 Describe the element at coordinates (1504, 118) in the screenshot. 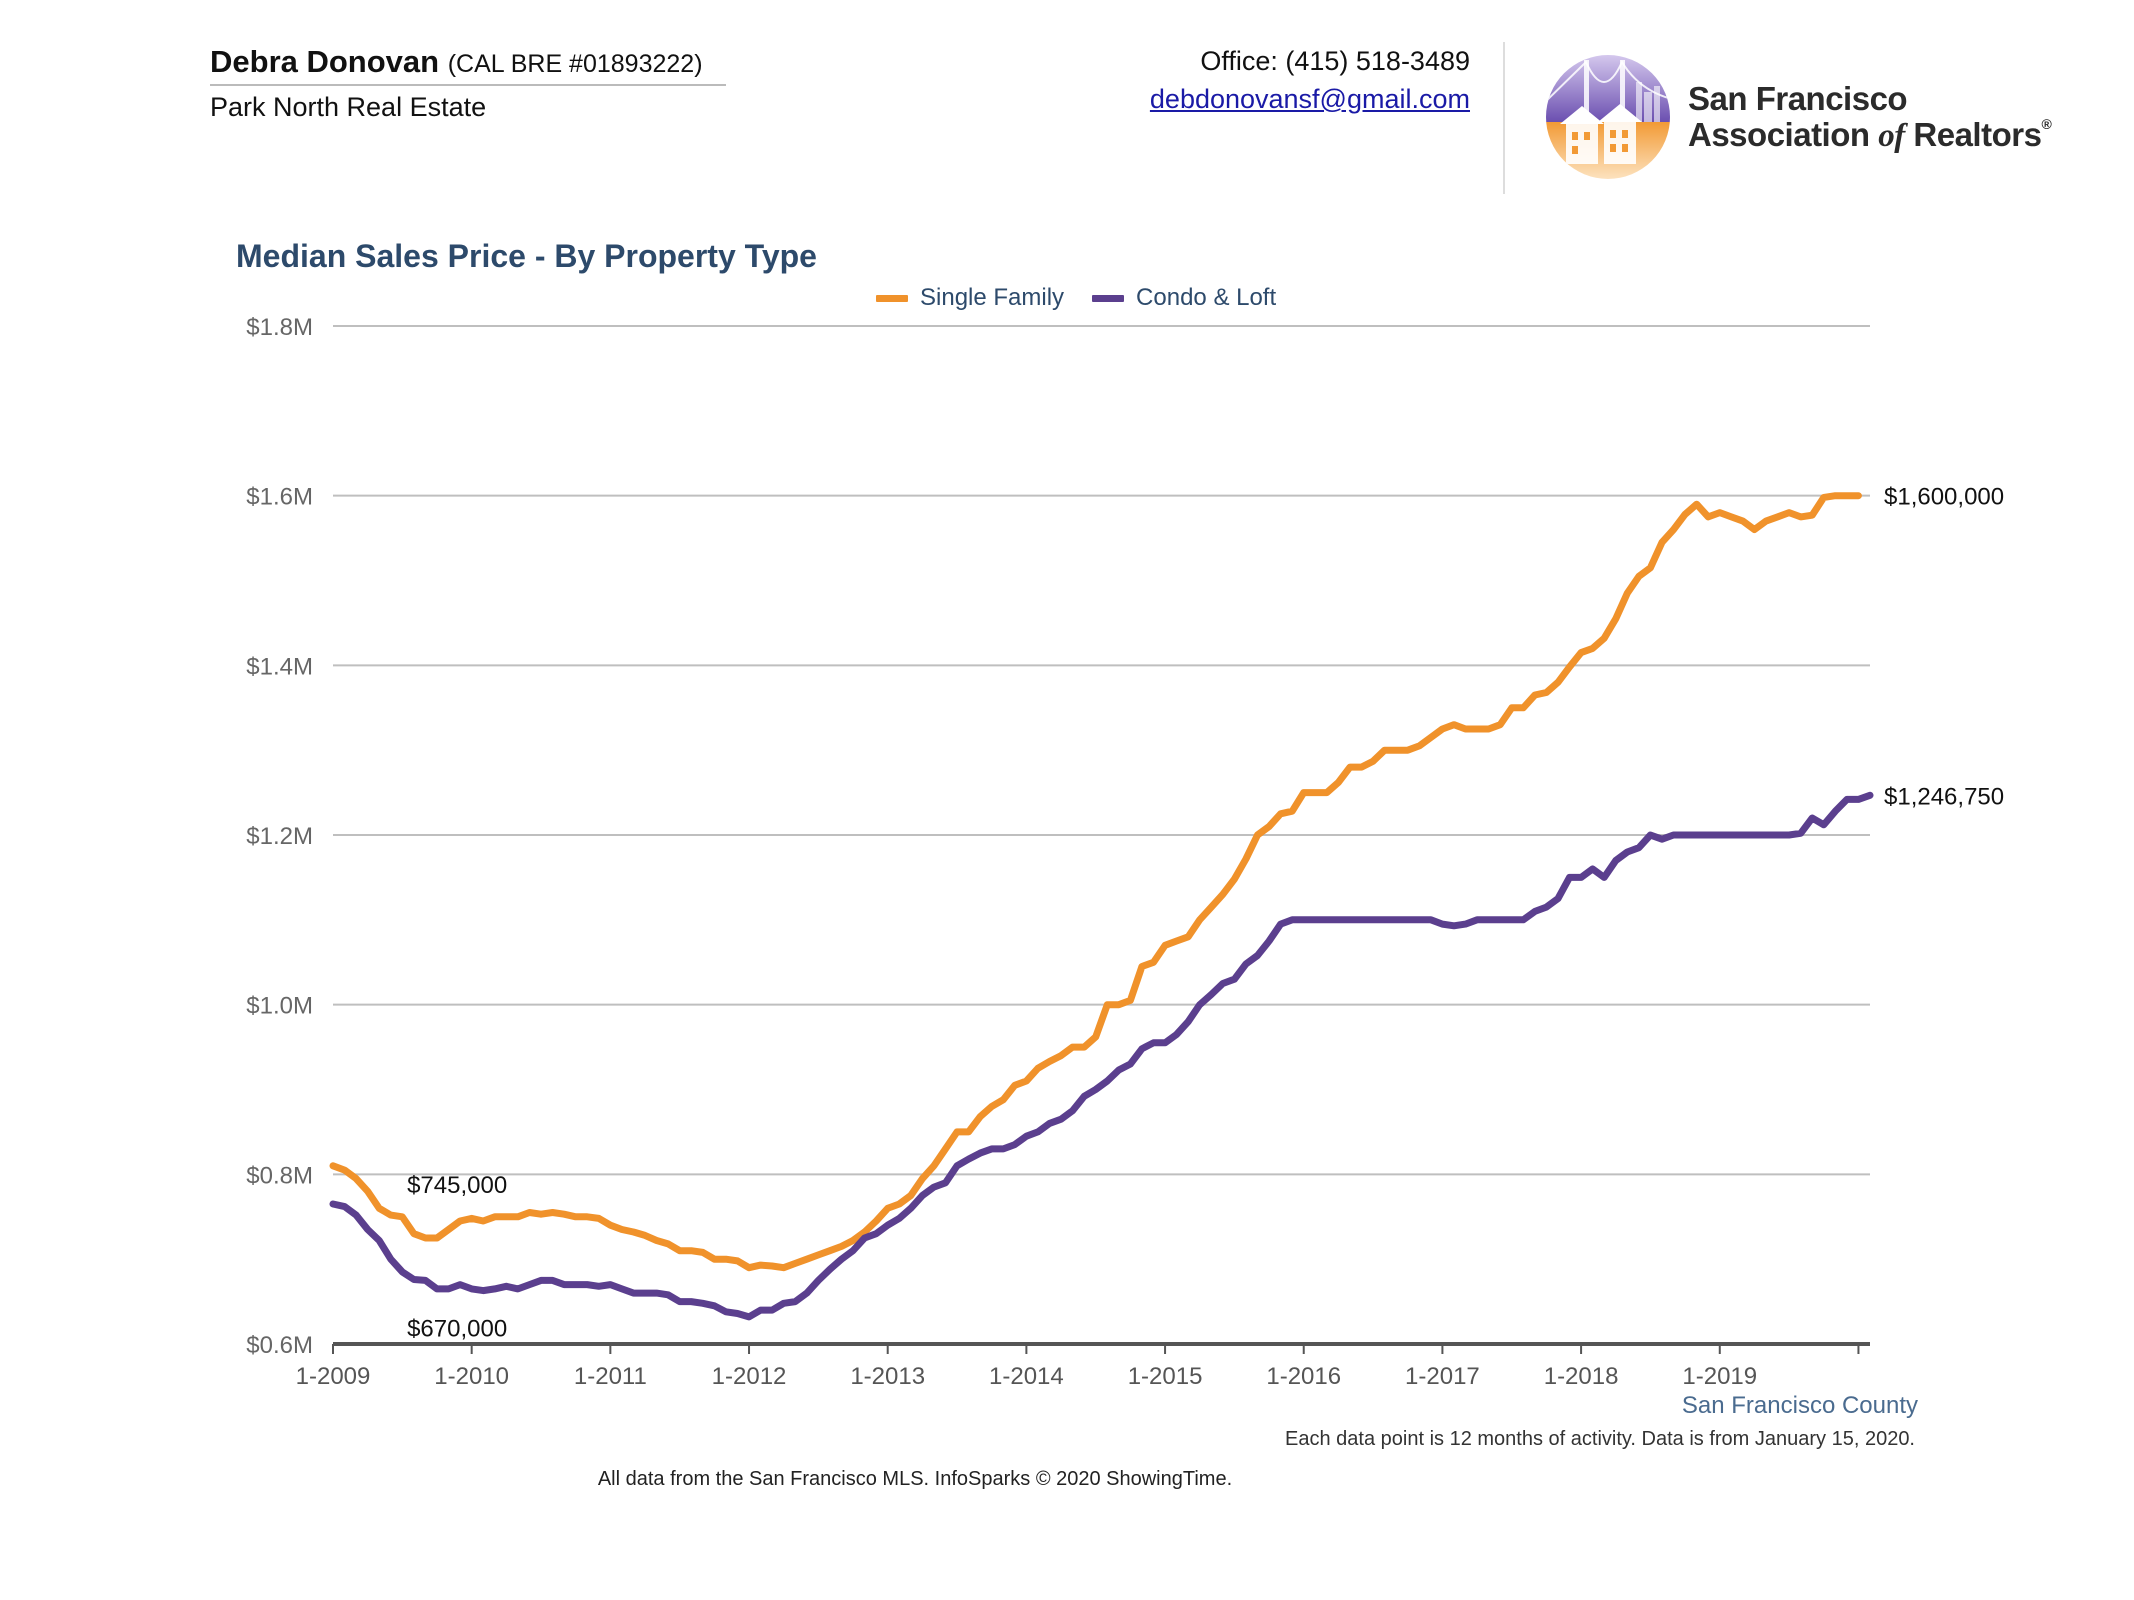

I see `header-vertical-divider` at that location.